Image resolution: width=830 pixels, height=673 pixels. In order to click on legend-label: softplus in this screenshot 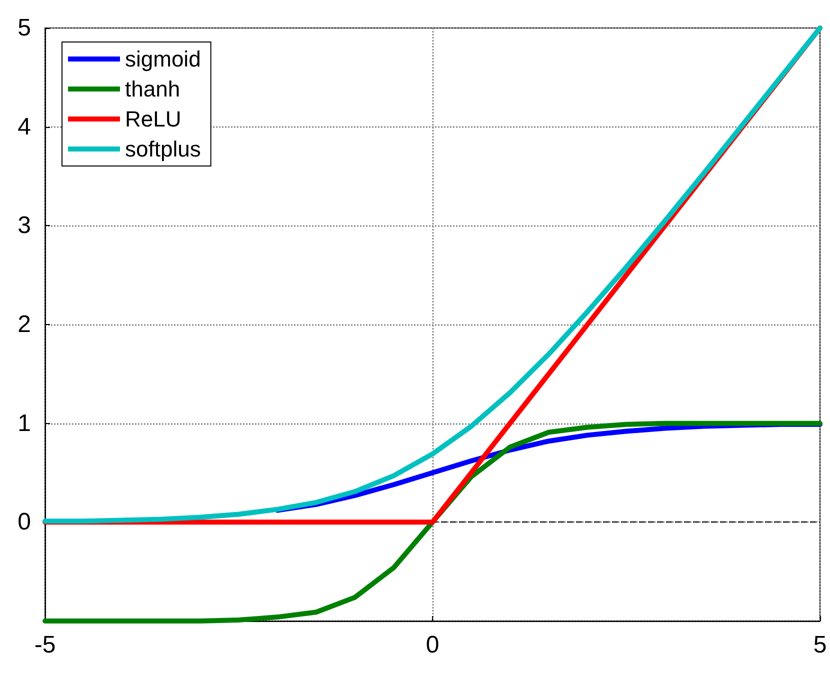, I will do `click(163, 149)`.